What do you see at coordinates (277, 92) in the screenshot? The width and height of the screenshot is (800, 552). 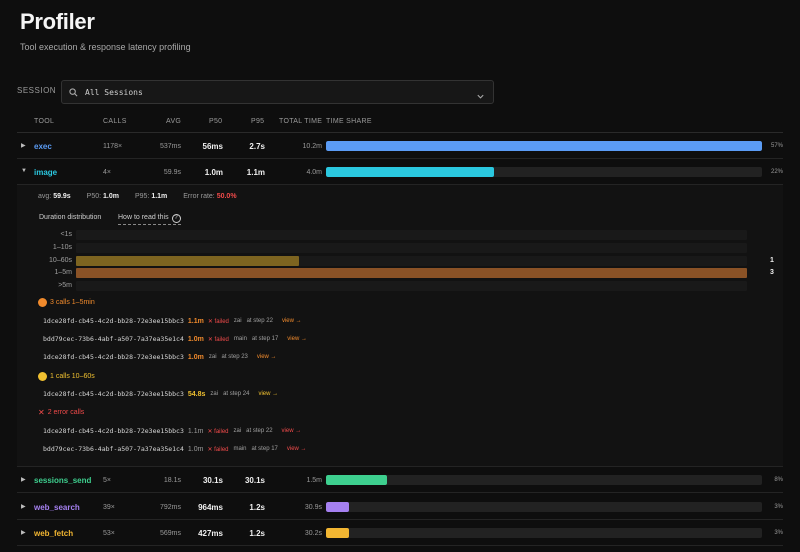 I see `session-select: All Sessions` at bounding box center [277, 92].